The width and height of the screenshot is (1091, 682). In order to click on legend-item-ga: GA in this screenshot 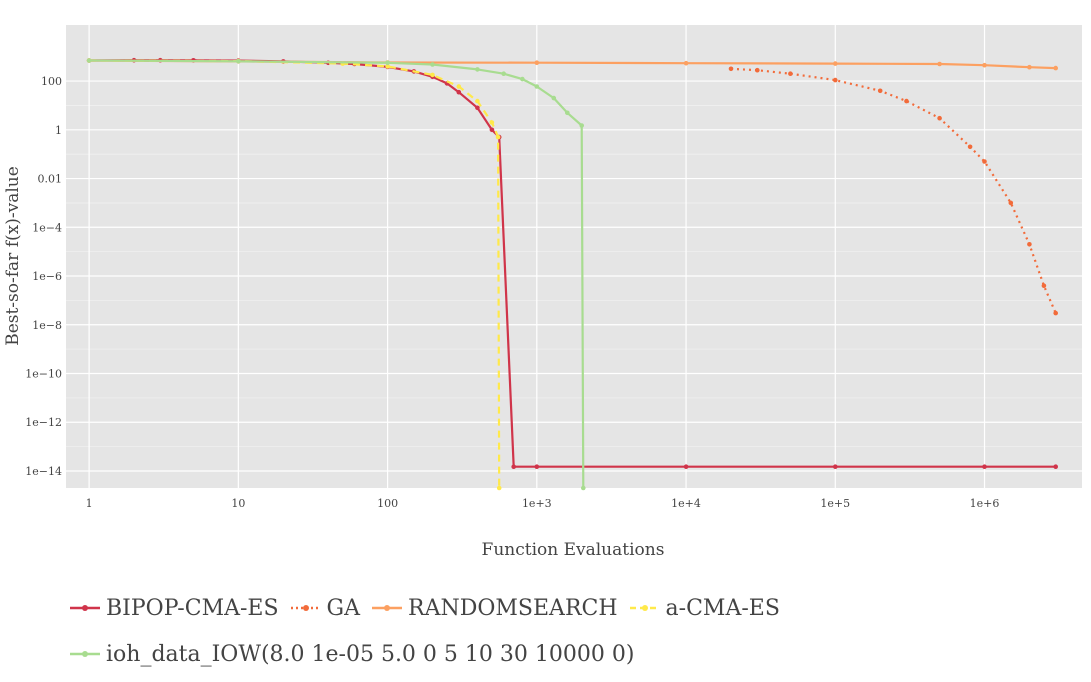, I will do `click(324, 608)`.